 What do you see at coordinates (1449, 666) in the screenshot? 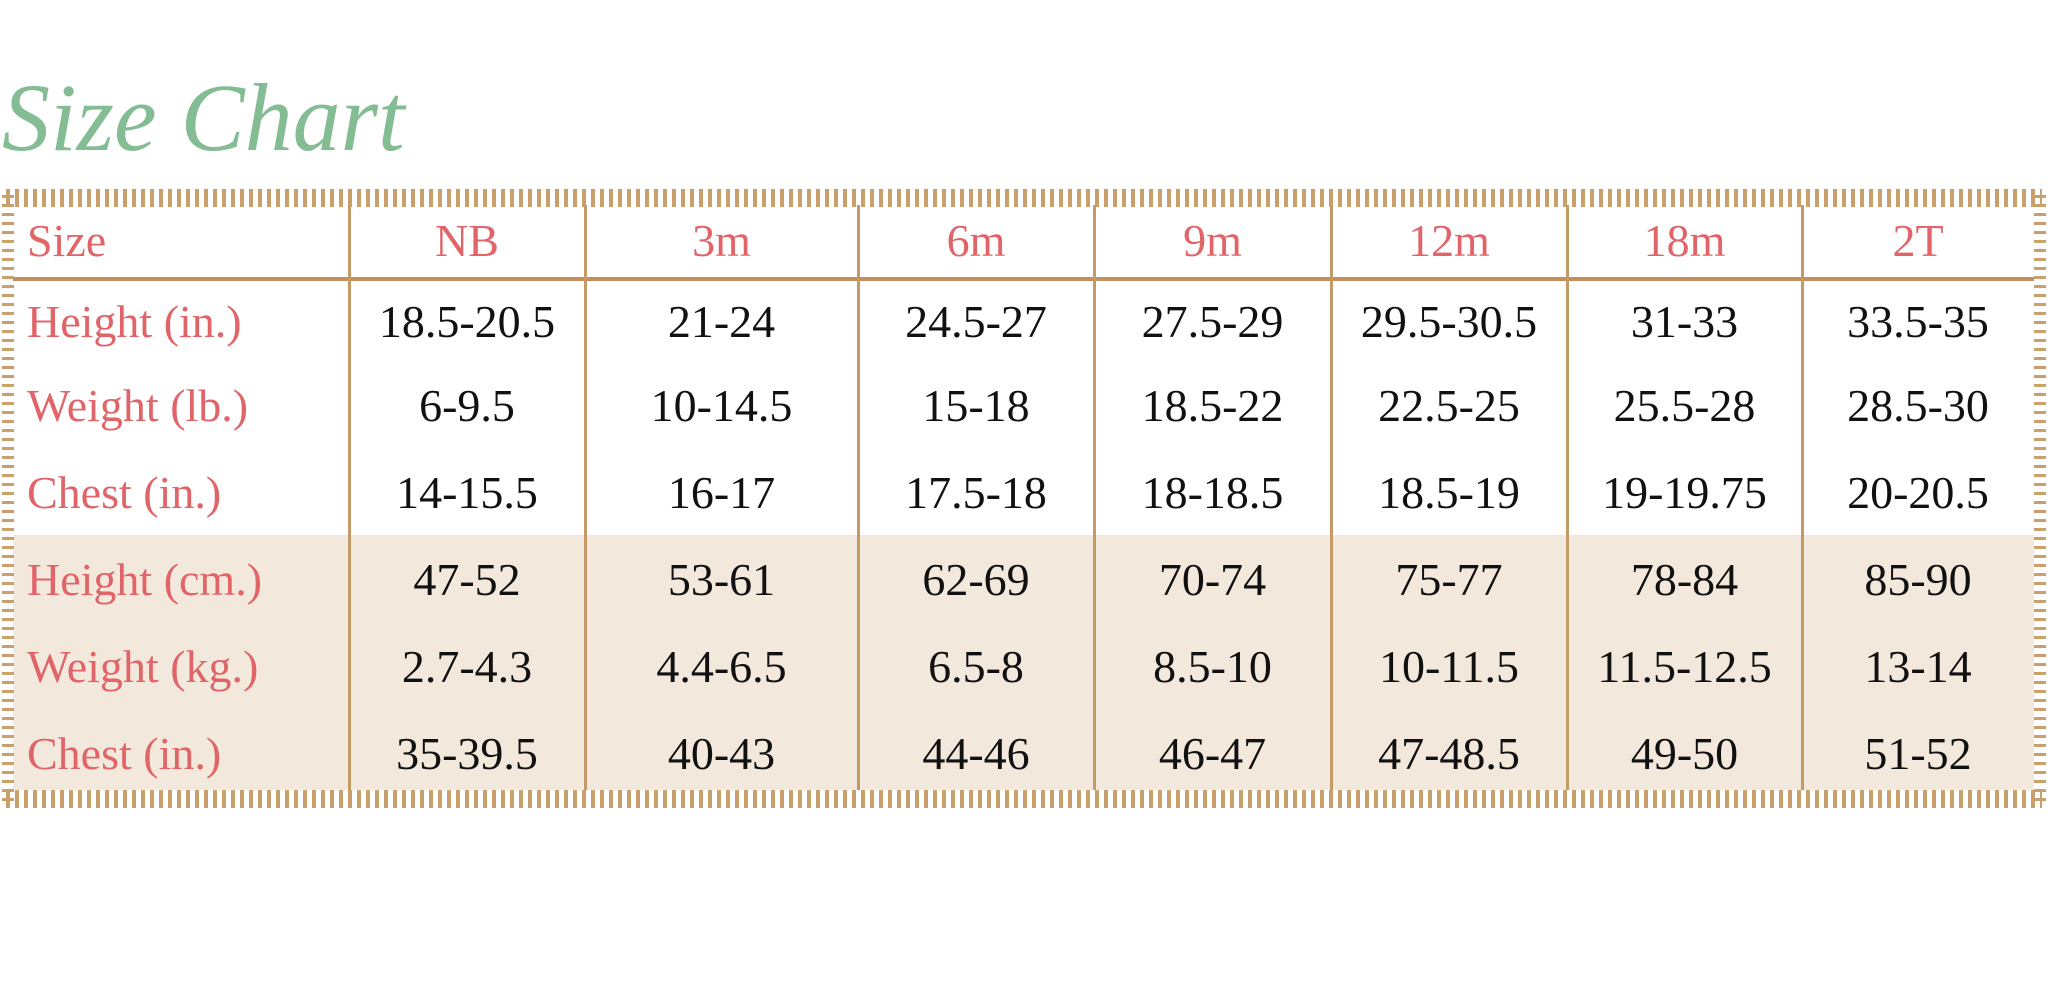
I see `table-cell: 10-11.5` at bounding box center [1449, 666].